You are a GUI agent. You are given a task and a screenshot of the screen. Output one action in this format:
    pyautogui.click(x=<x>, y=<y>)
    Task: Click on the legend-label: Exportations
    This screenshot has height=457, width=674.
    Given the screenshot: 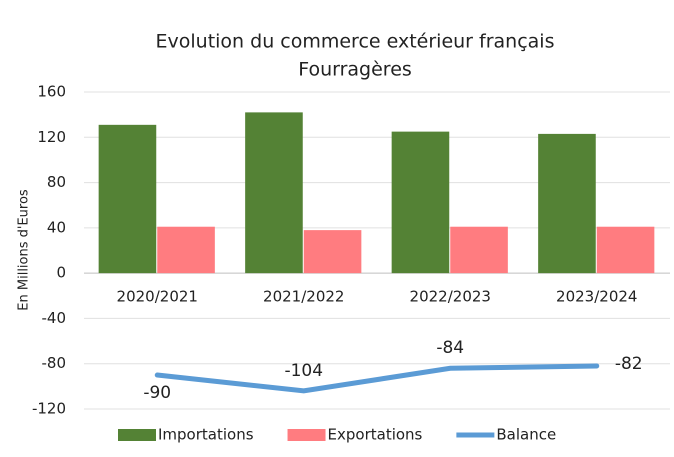 What is the action you would take?
    pyautogui.click(x=375, y=435)
    